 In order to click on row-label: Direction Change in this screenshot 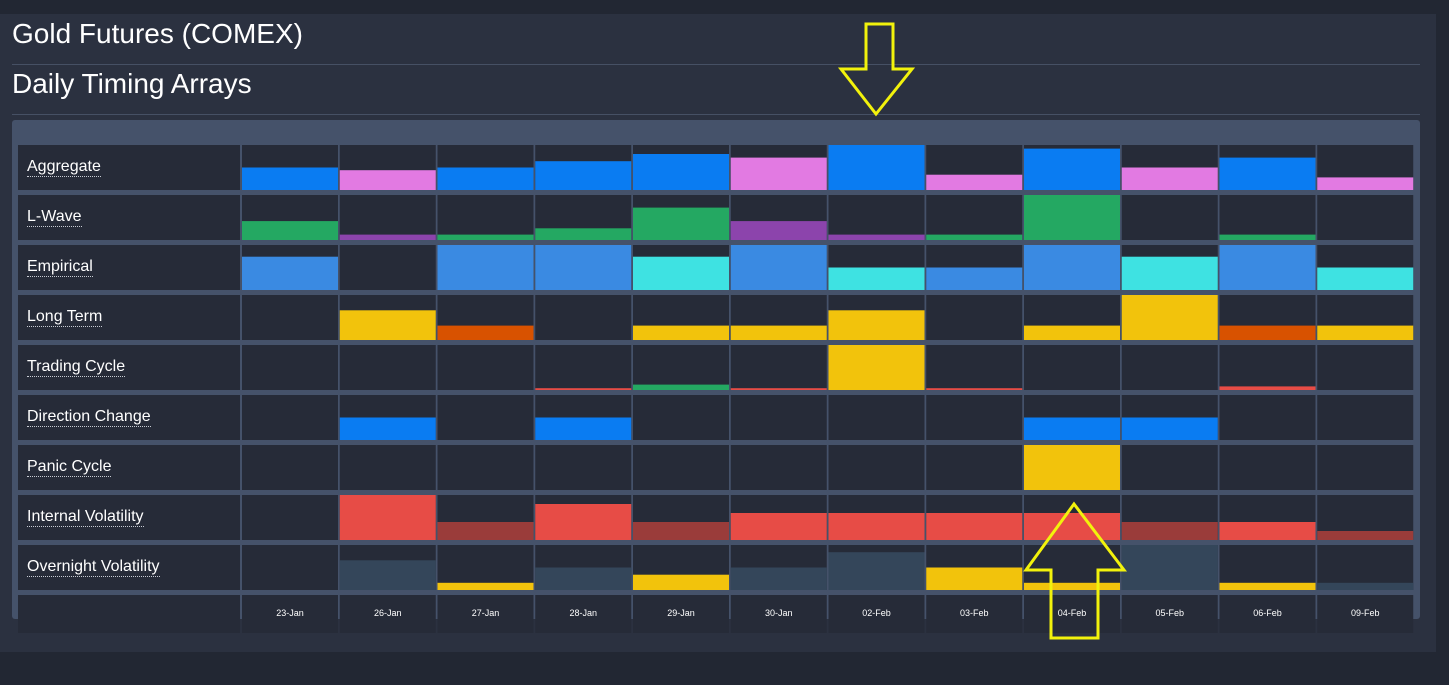, I will do `click(89, 417)`.